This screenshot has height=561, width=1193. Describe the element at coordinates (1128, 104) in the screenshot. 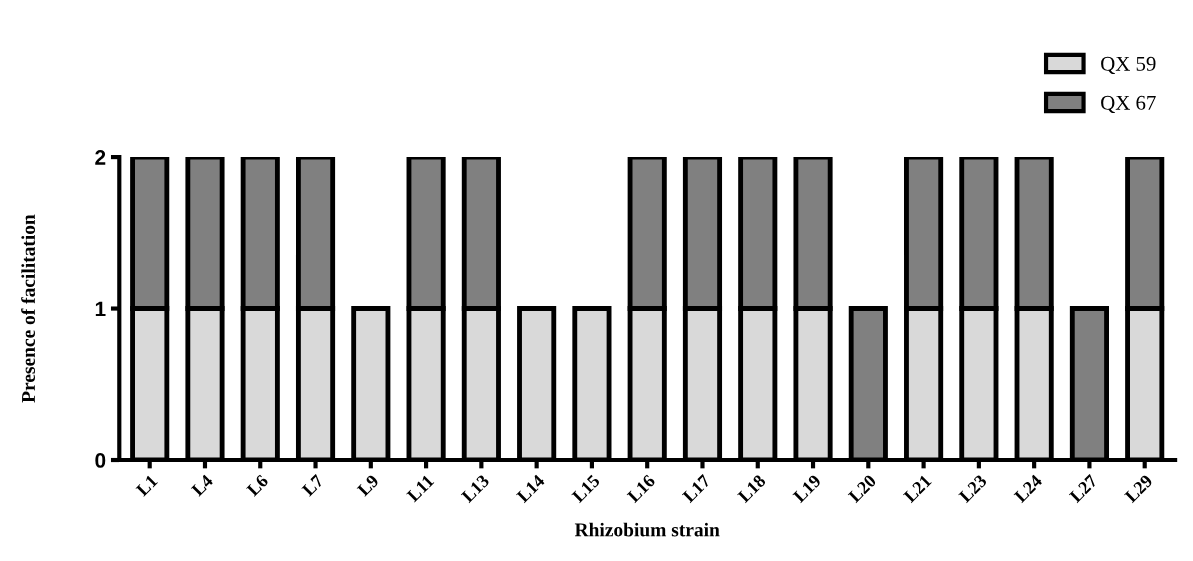

I see `legend-label: QX 67` at that location.